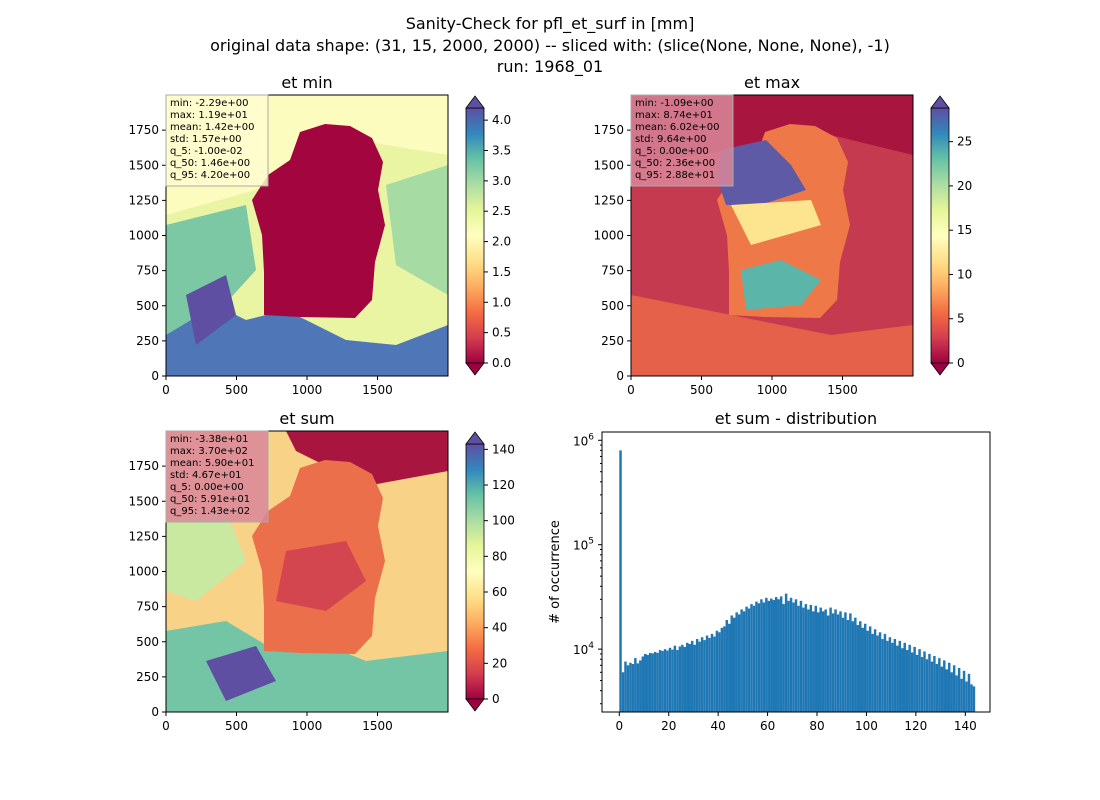  I want to click on y-tick-label: 10⁵, so click(583, 545).